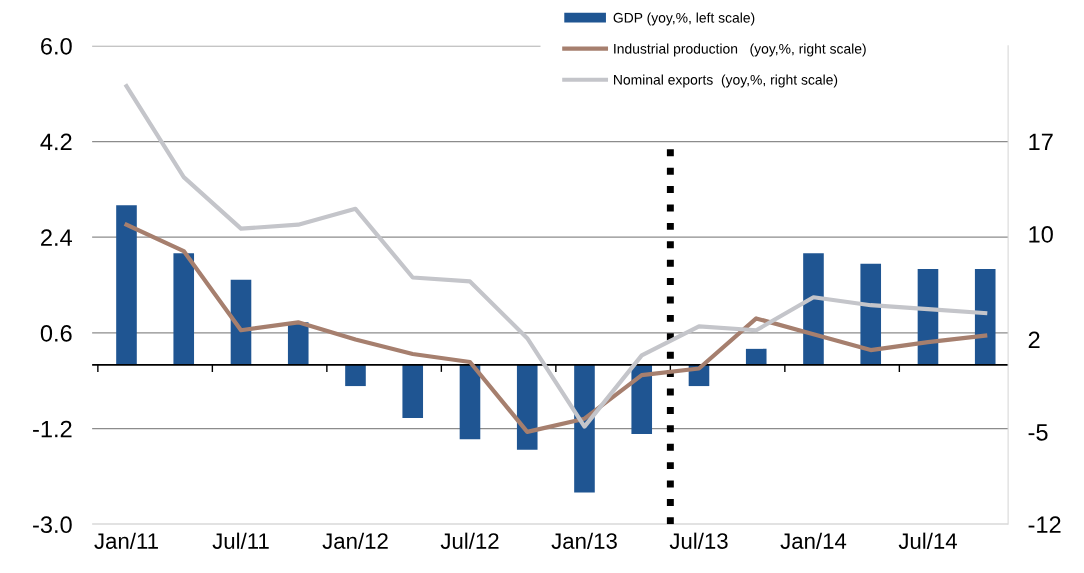  I want to click on y-tick-label: -3.0, so click(52, 525).